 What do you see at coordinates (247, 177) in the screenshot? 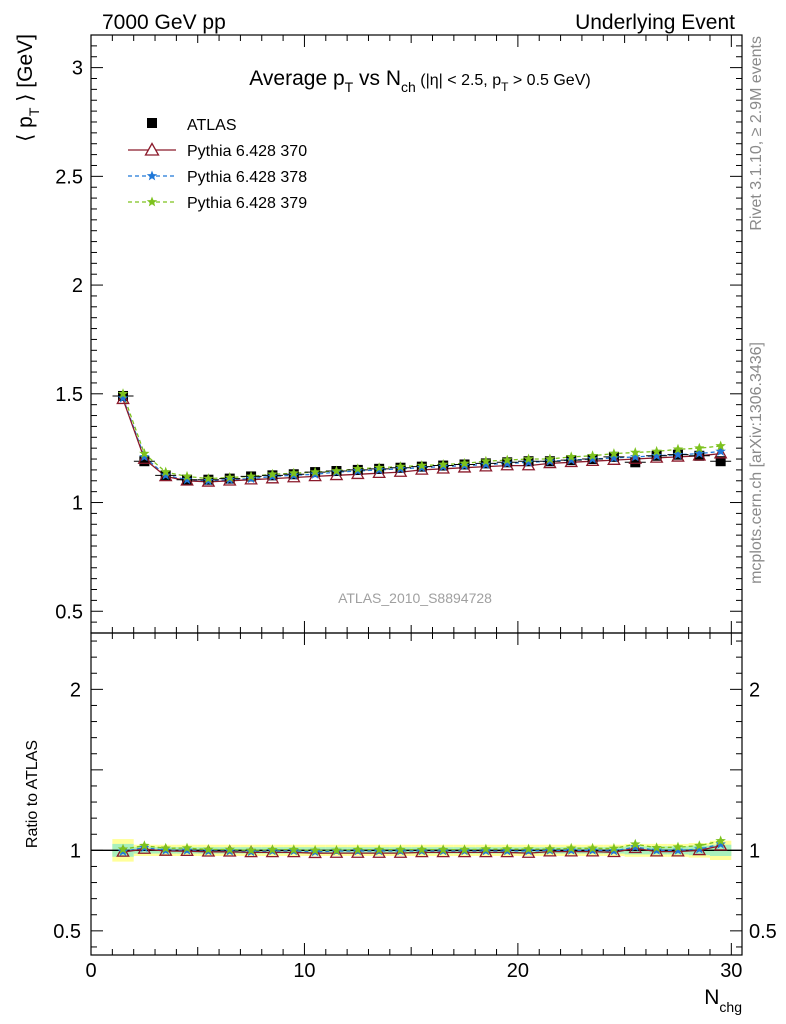
I see `legend-label-pythia-378: Pythia 6.428 378` at bounding box center [247, 177].